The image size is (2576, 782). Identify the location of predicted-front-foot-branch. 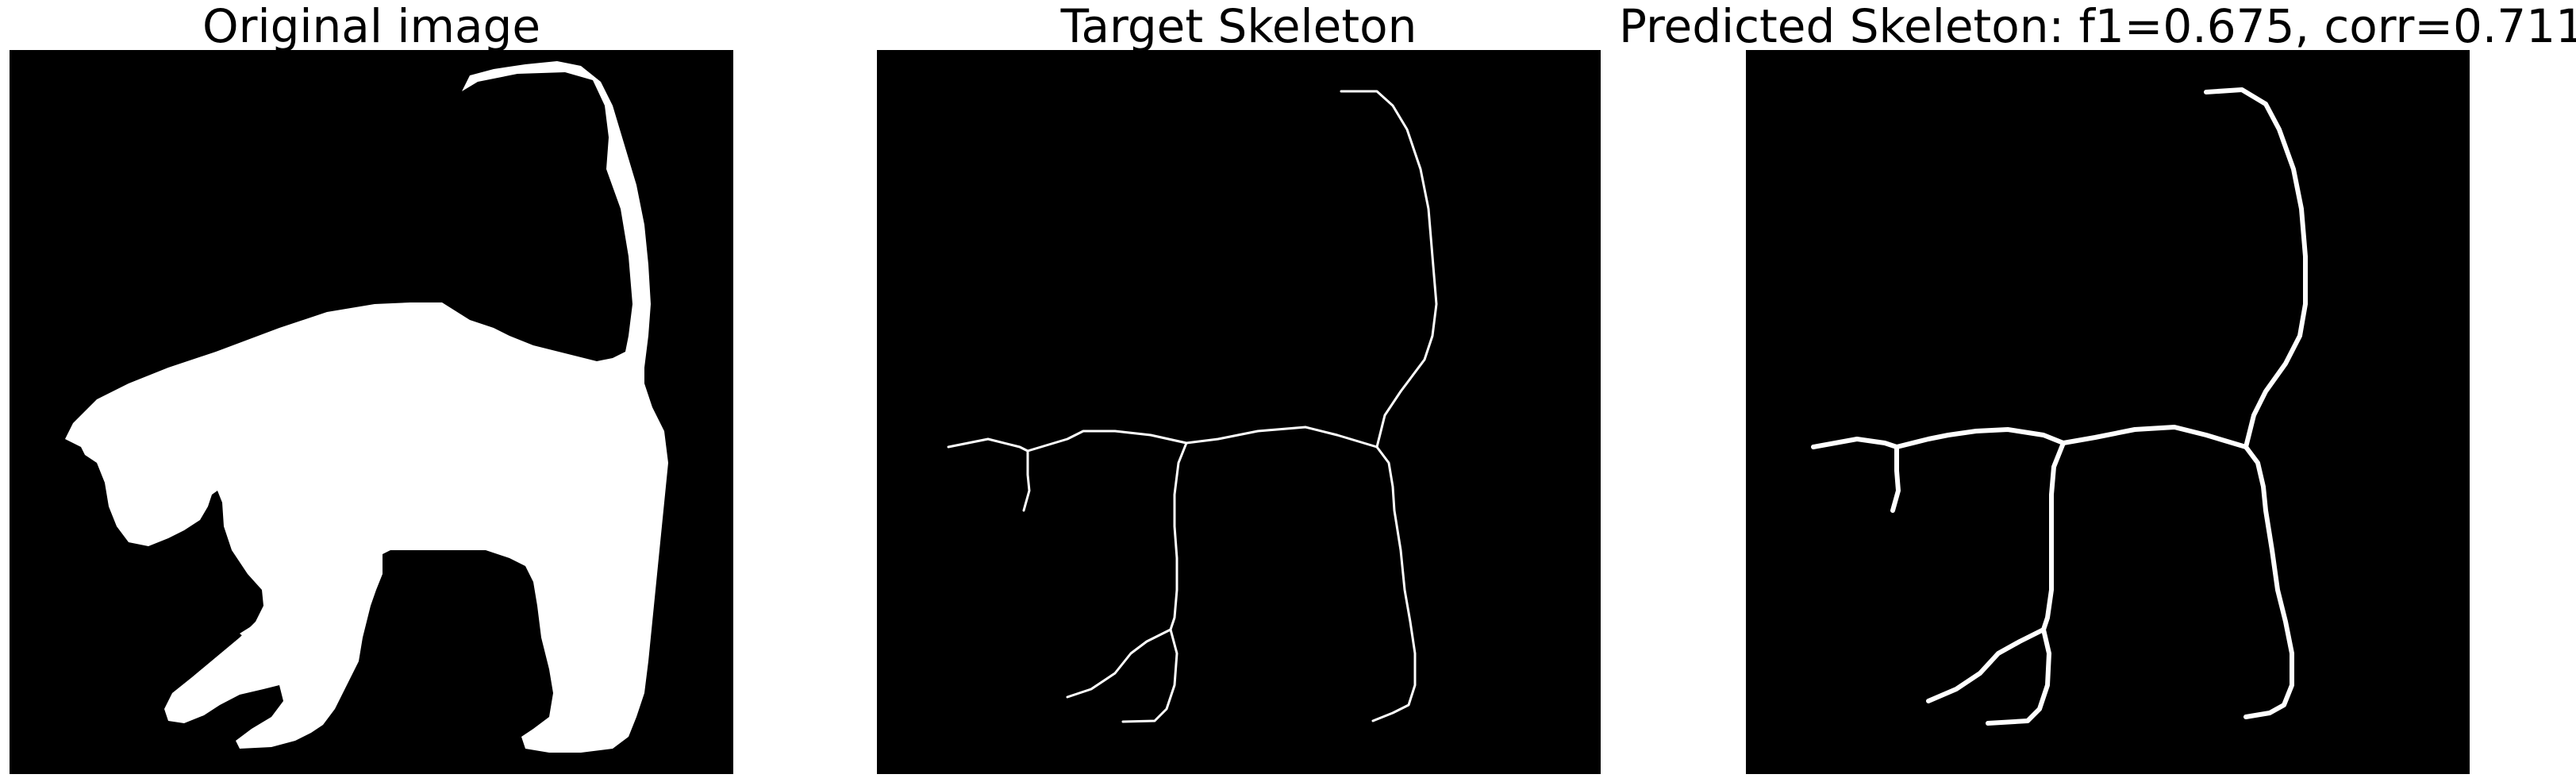
(2019, 676).